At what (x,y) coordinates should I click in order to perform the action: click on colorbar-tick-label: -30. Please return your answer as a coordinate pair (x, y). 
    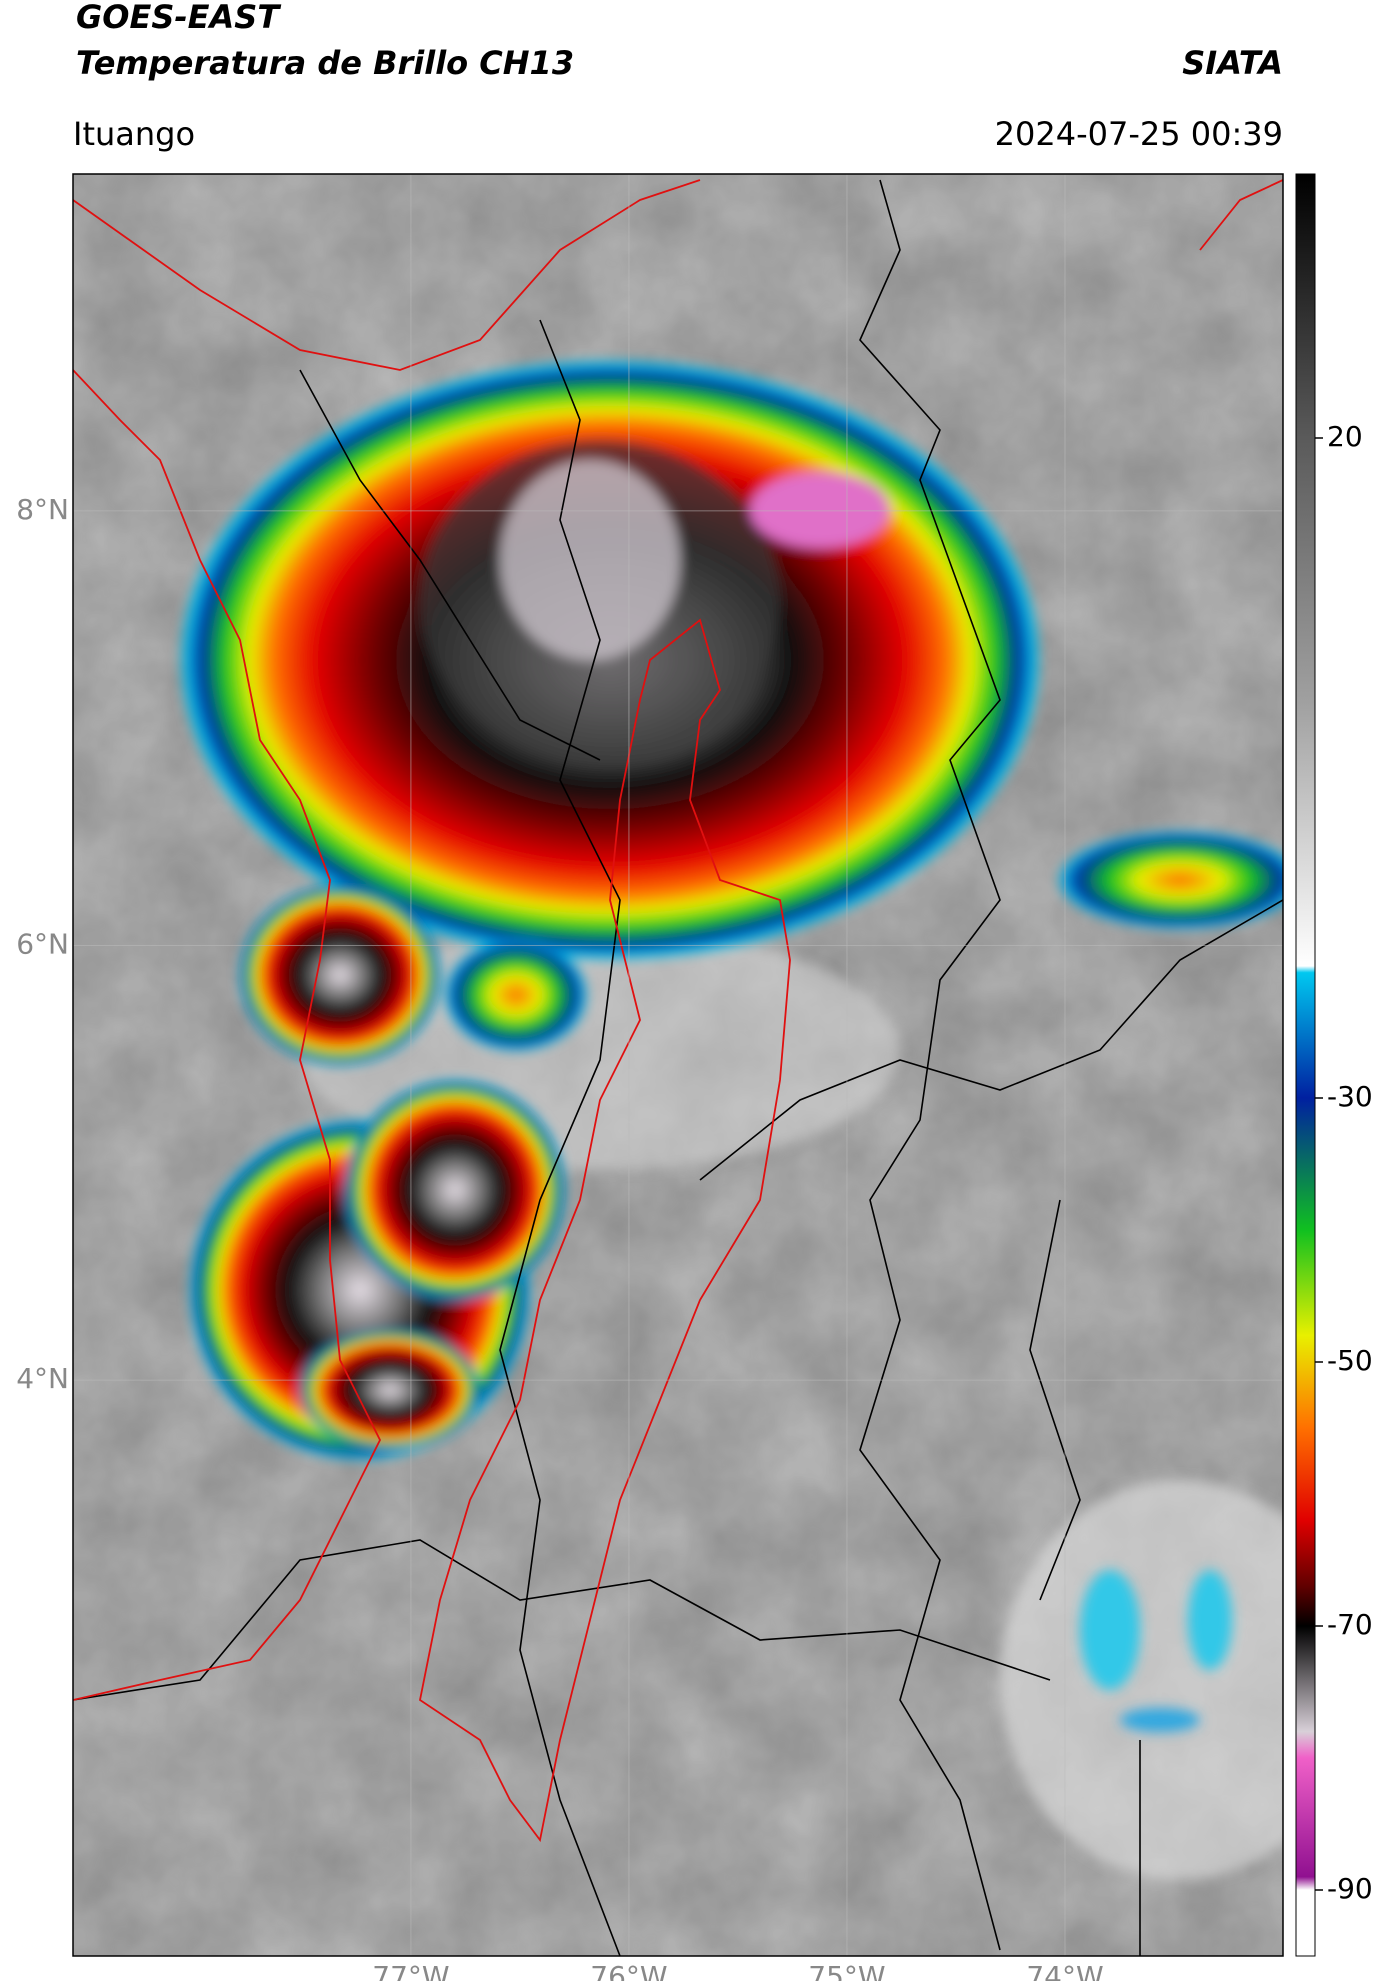
    Looking at the image, I should click on (1350, 1096).